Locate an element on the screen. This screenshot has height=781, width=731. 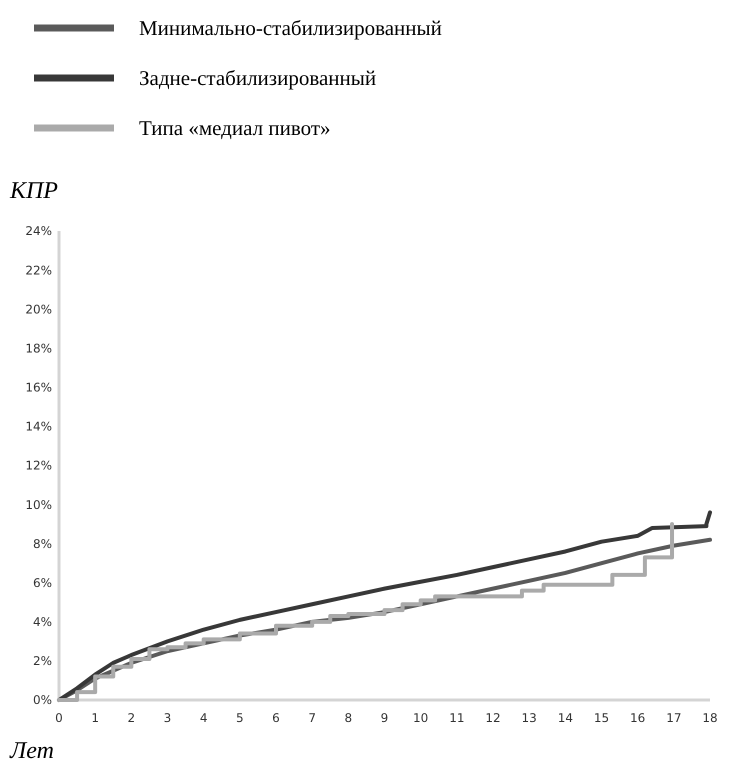
x-tick-label: 18 is located at coordinates (710, 718).